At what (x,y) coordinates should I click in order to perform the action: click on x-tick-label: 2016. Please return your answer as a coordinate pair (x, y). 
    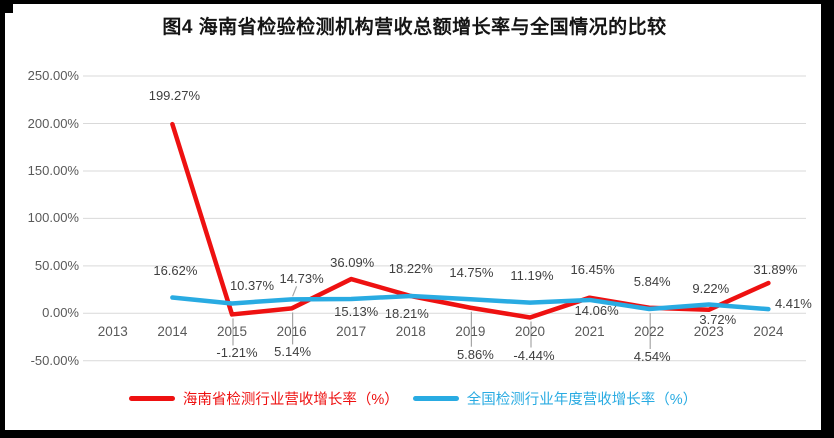
    Looking at the image, I should click on (291, 331).